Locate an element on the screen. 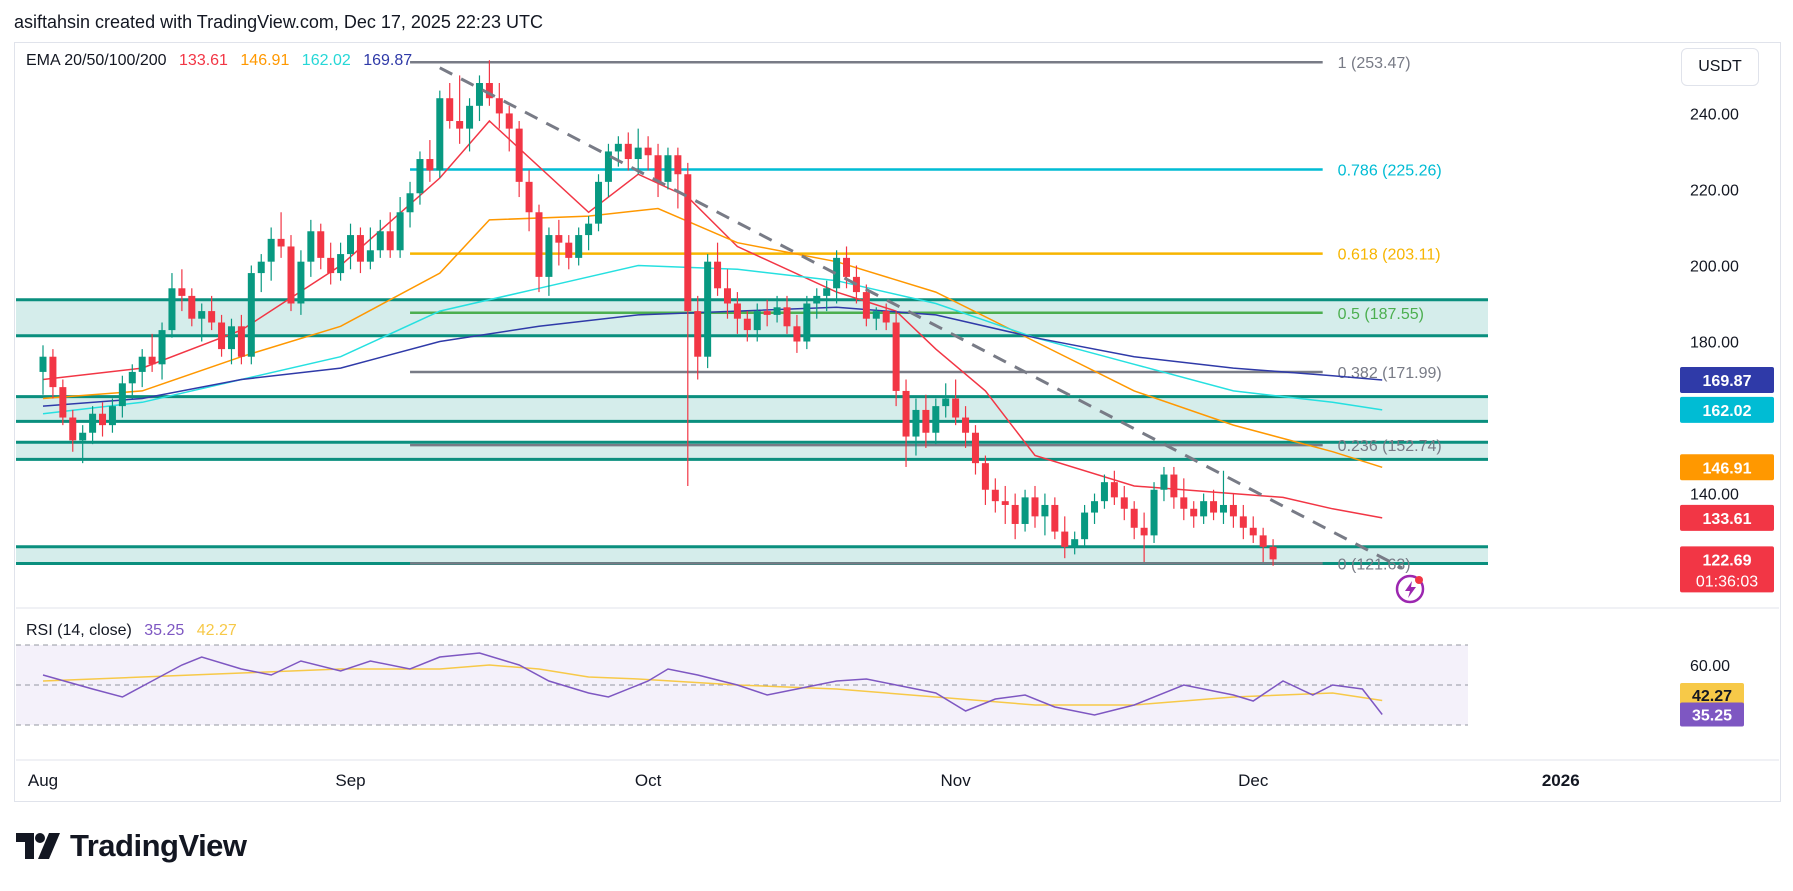 The image size is (1793, 891). lightning-bolt-shape is located at coordinates (1410, 589).